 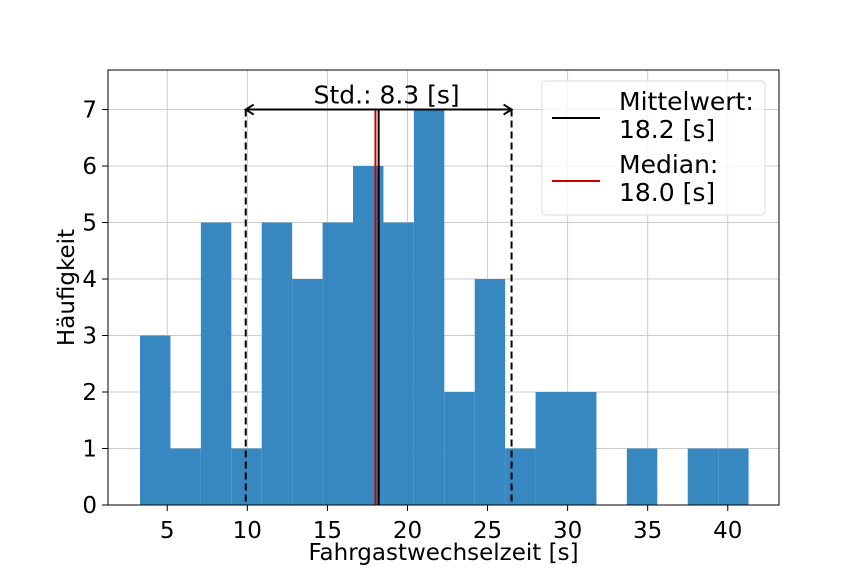 What do you see at coordinates (89, 224) in the screenshot?
I see `y-tick-label: 5` at bounding box center [89, 224].